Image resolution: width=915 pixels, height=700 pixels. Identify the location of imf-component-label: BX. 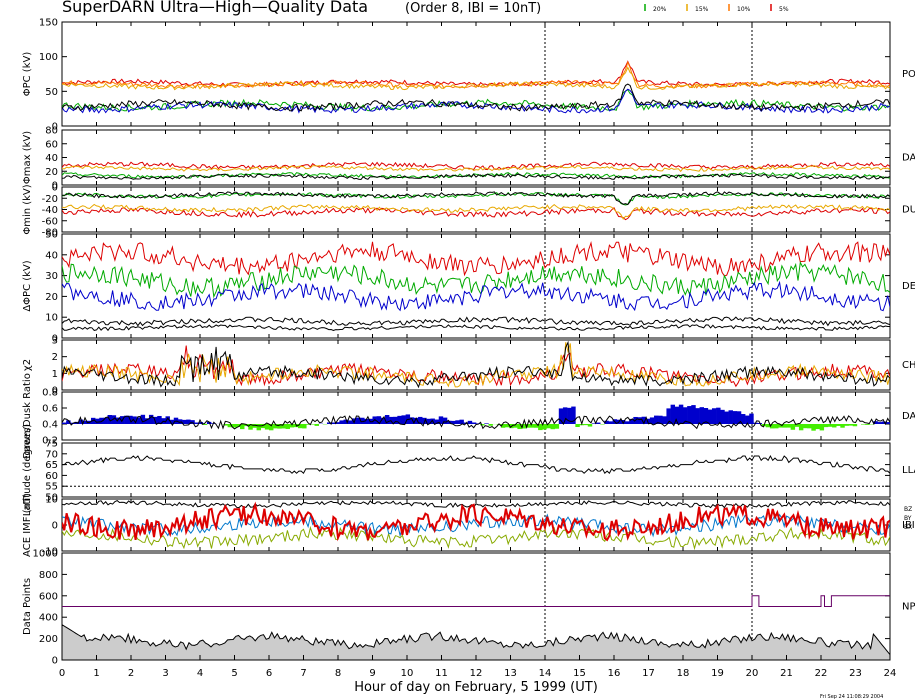
(908, 527).